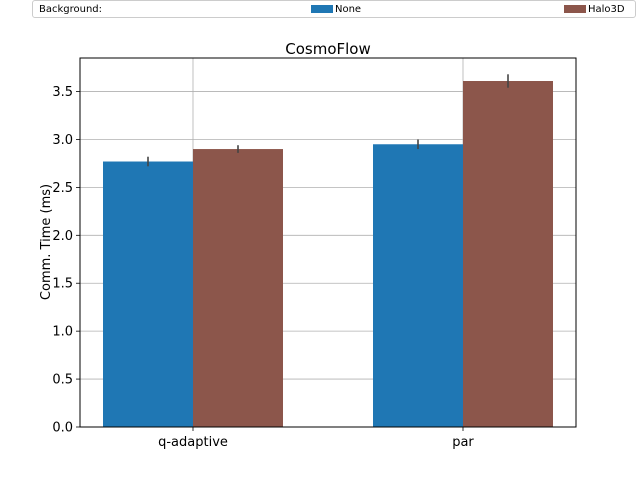 The height and width of the screenshot is (480, 640). Describe the element at coordinates (62, 284) in the screenshot. I see `y-tick-label: 1.5` at that location.